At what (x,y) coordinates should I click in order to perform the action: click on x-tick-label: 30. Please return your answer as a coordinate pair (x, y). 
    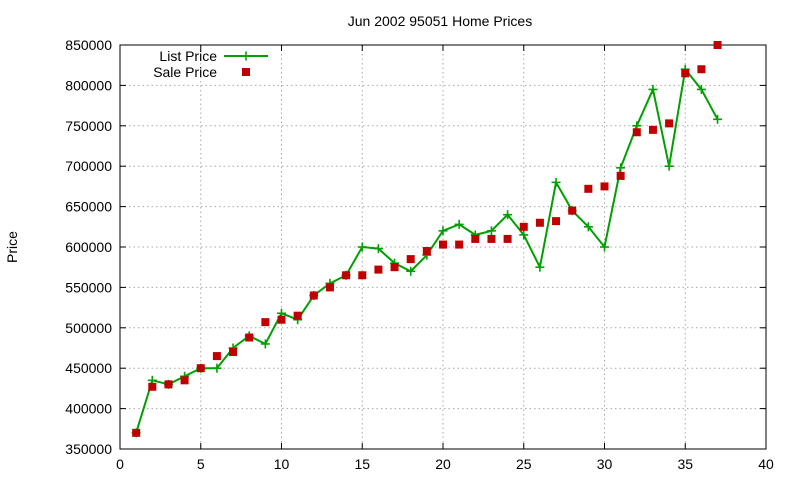
    Looking at the image, I should click on (605, 464).